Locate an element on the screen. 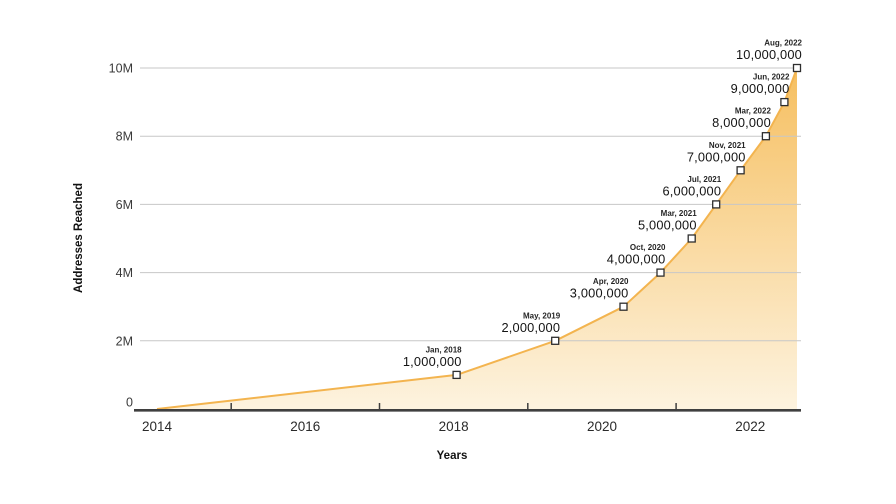 Image resolution: width=896 pixels, height=504 pixels. point-value-label: 1,000,000 is located at coordinates (432, 361).